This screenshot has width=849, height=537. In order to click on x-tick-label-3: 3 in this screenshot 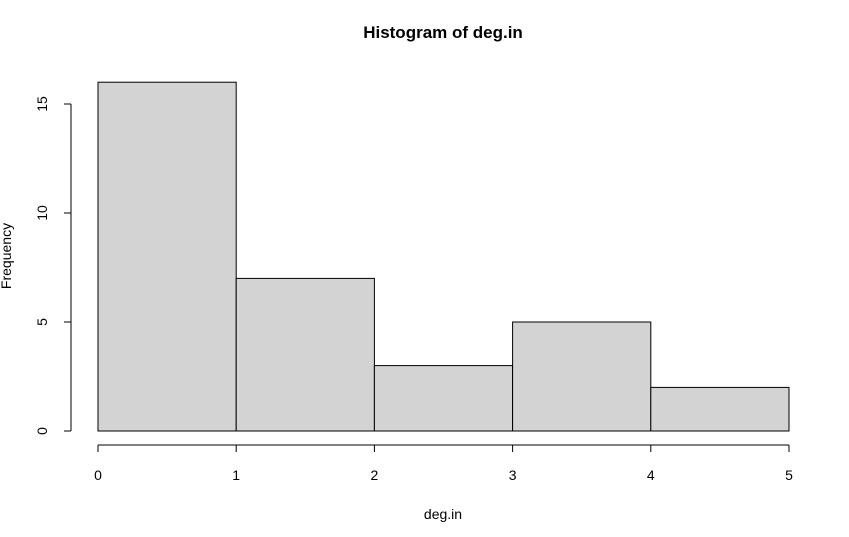, I will do `click(513, 475)`.